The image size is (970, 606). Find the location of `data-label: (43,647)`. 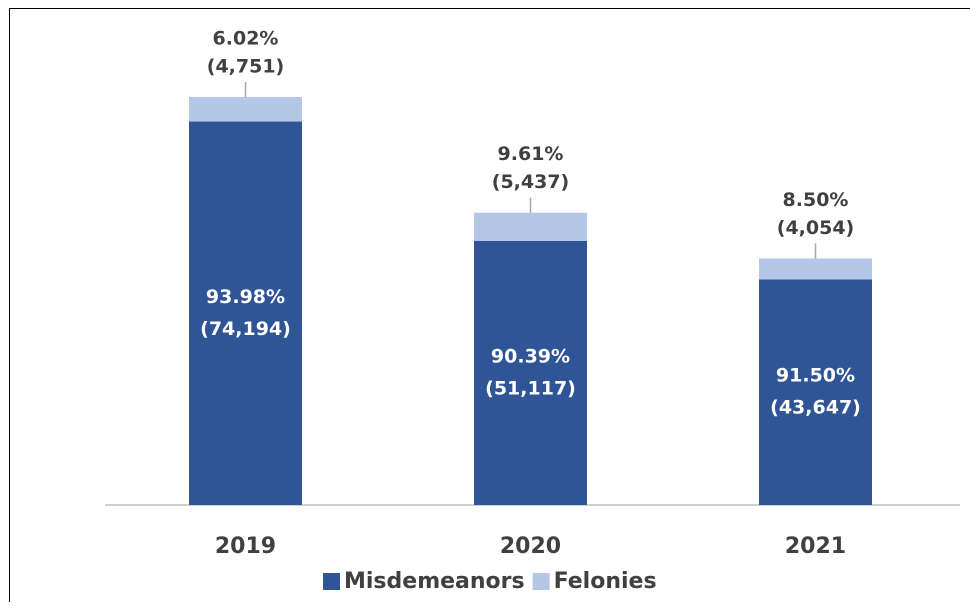

data-label: (43,647) is located at coordinates (815, 408).